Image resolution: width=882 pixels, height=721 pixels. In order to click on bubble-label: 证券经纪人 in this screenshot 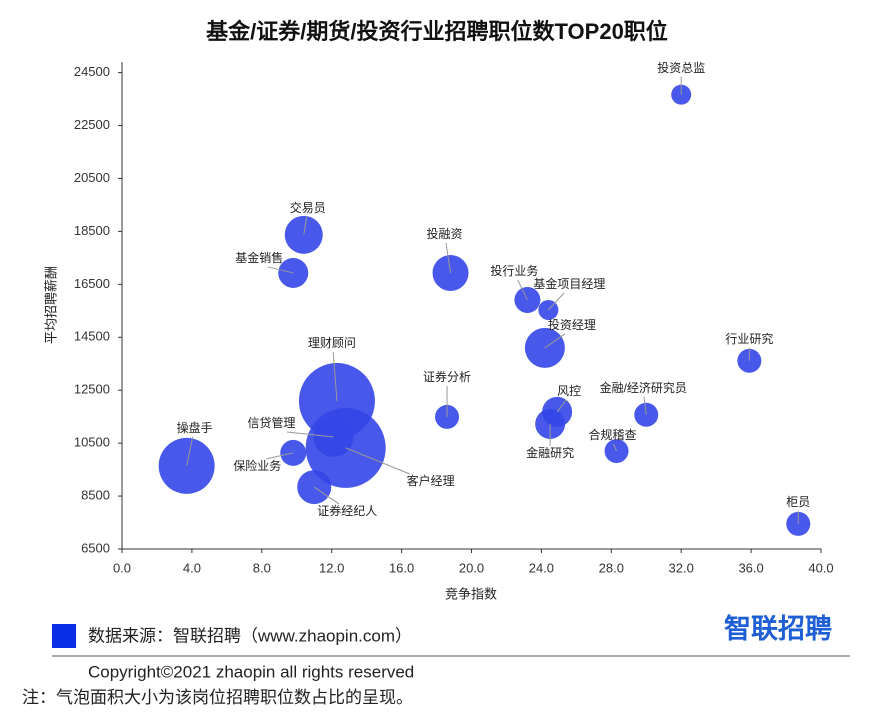, I will do `click(347, 510)`.